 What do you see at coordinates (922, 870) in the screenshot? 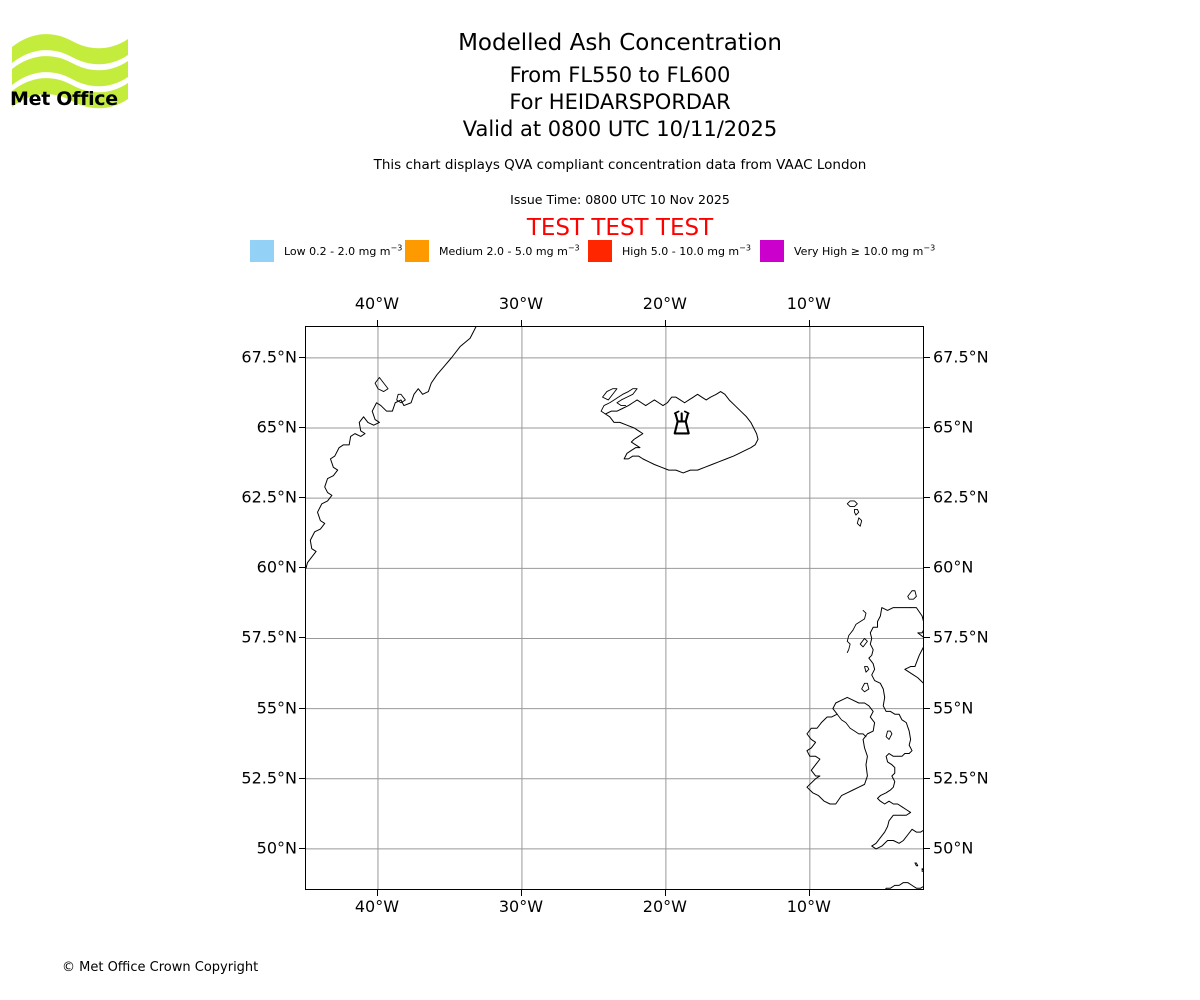
I see `coastline-jersey` at bounding box center [922, 870].